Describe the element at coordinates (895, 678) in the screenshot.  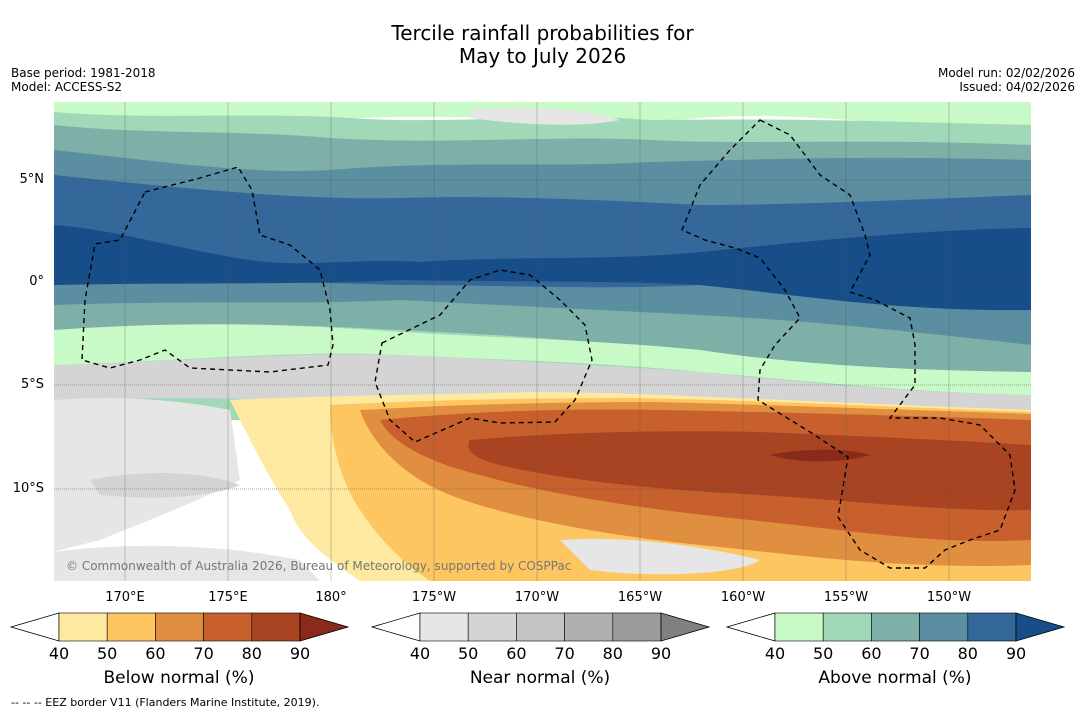
I see `above-normal-label: Above normal (%)` at that location.